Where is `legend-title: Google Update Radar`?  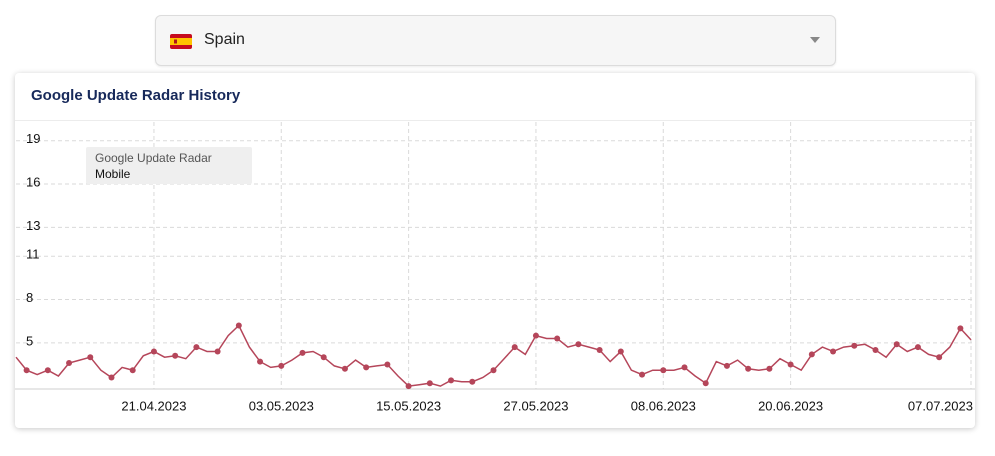 legend-title: Google Update Radar is located at coordinates (153, 158).